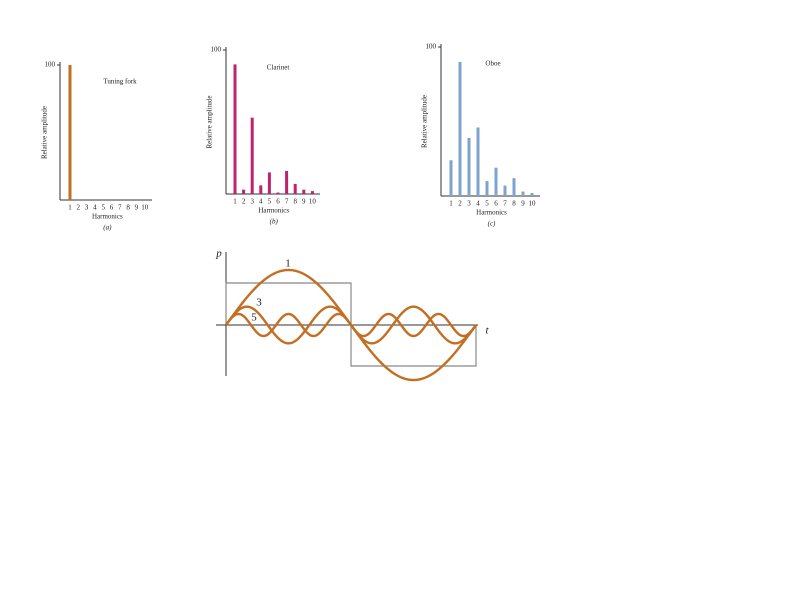 This screenshot has width=800, height=600. I want to click on p-label: p, so click(218, 254).